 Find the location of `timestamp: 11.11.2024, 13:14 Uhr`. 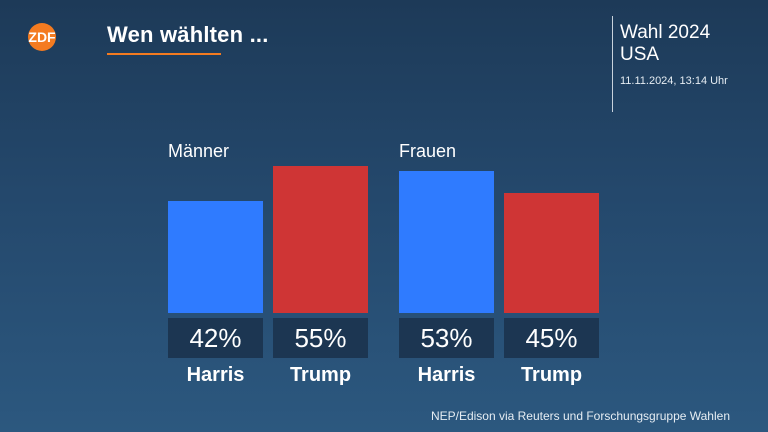

timestamp: 11.11.2024, 13:14 Uhr is located at coordinates (674, 81).